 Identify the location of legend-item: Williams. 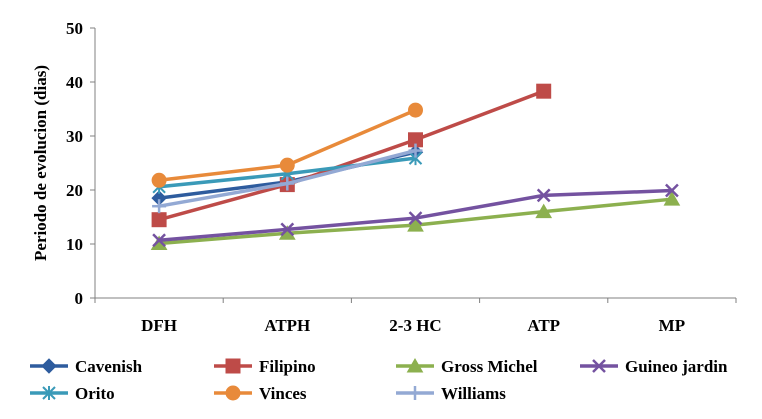
(451, 393).